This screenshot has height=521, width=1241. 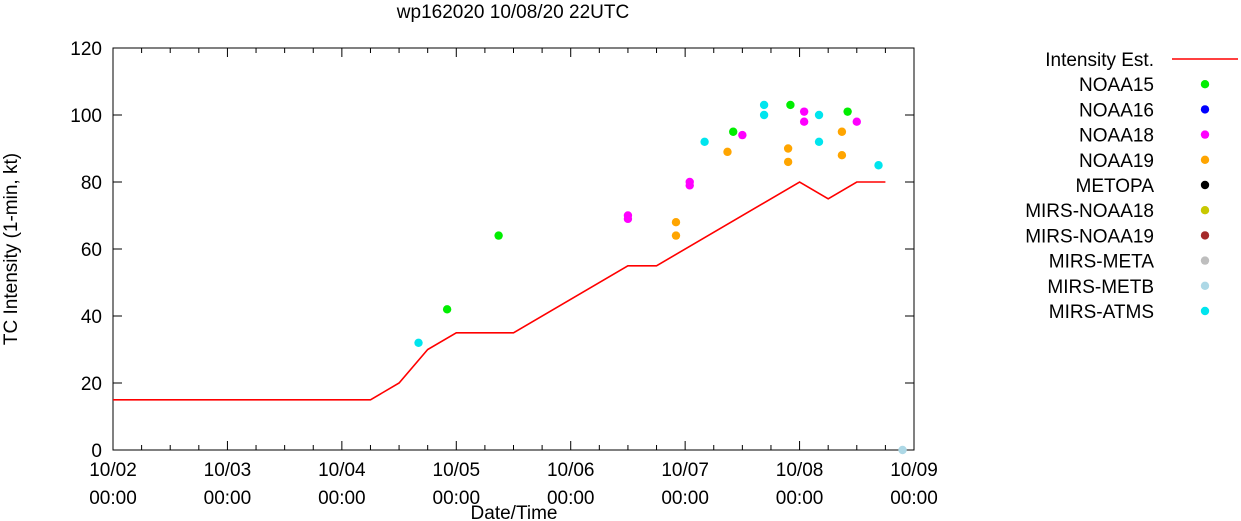 What do you see at coordinates (571, 470) in the screenshot?
I see `x-tick-label-date: 10/06` at bounding box center [571, 470].